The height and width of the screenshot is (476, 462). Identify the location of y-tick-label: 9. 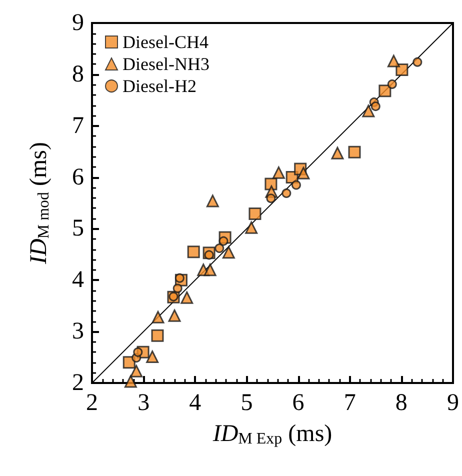
(78, 23).